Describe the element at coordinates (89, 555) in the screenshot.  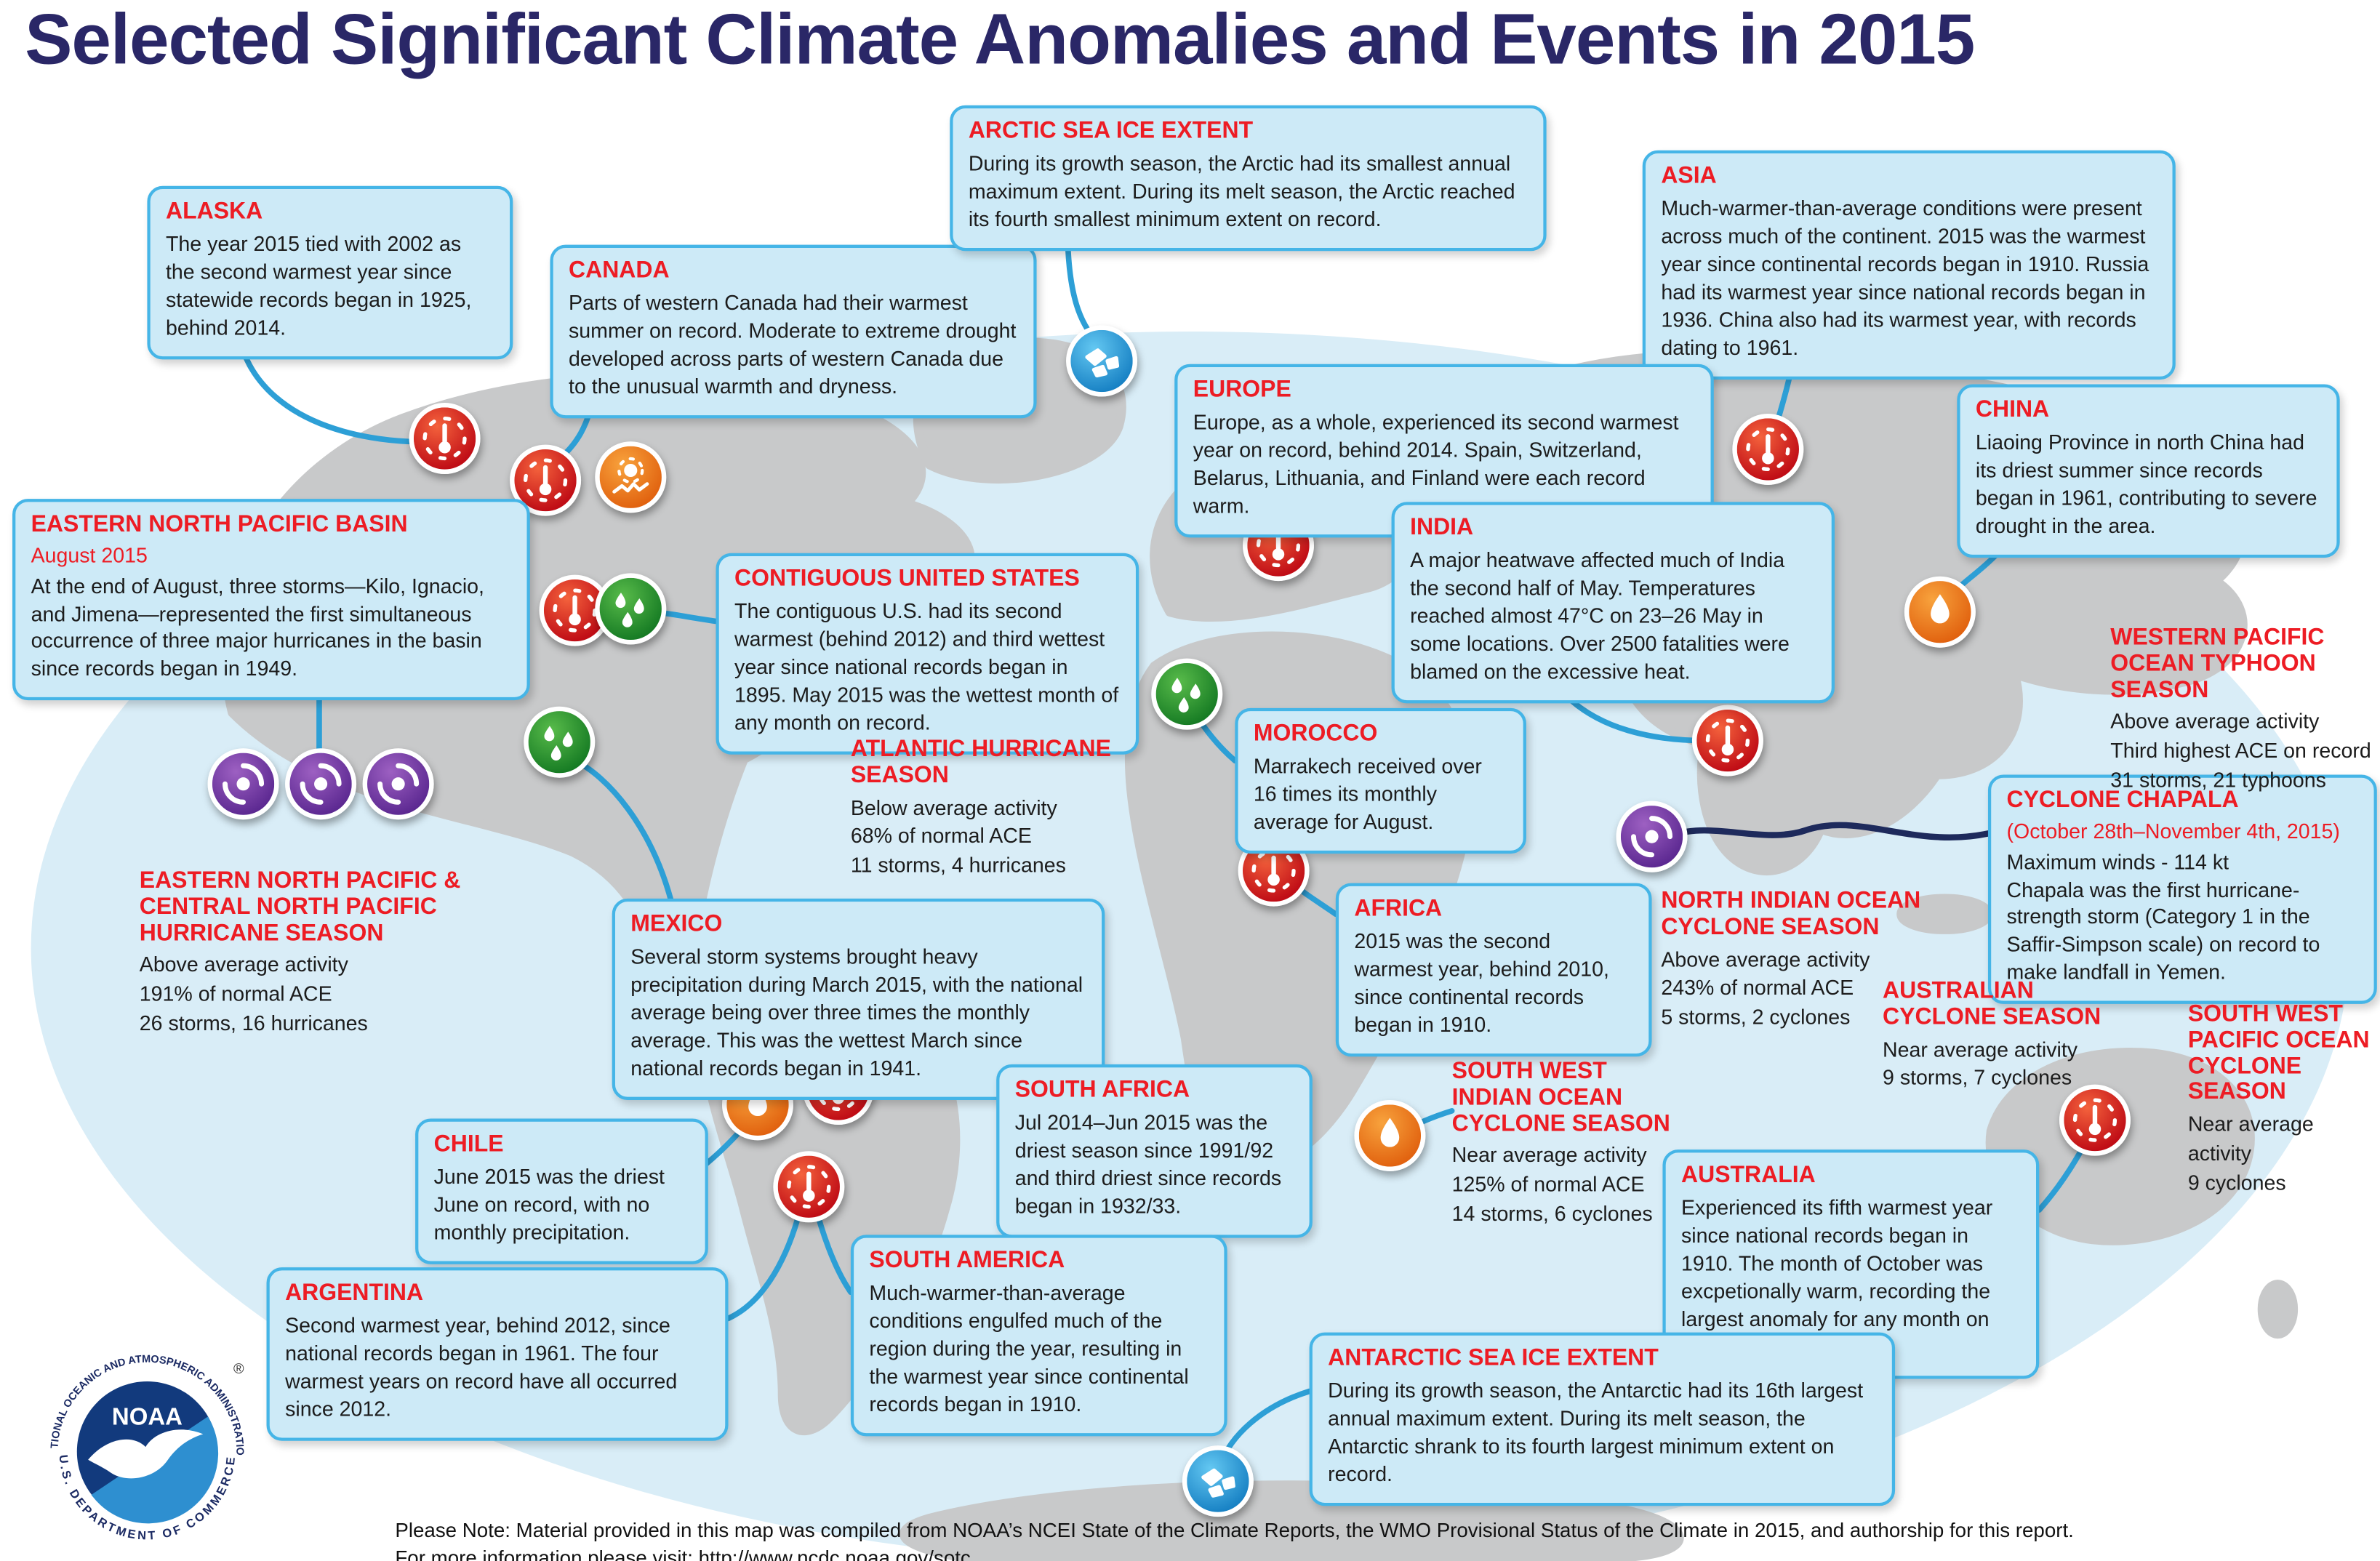
I see `callout-subheading: August 2015` at that location.